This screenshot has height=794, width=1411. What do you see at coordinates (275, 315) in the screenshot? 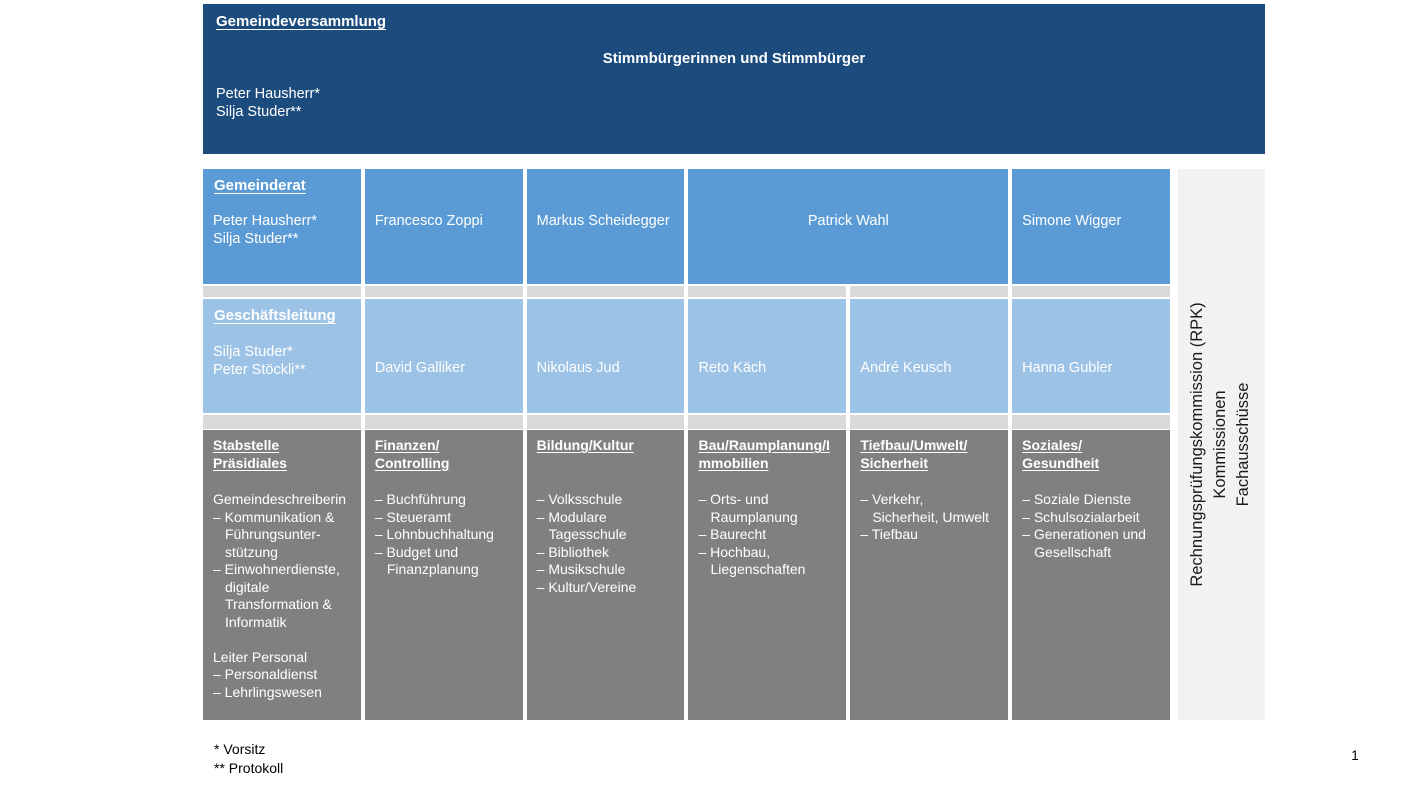
I see `geschaeftsleitung-title: Geschäftsleitung` at bounding box center [275, 315].